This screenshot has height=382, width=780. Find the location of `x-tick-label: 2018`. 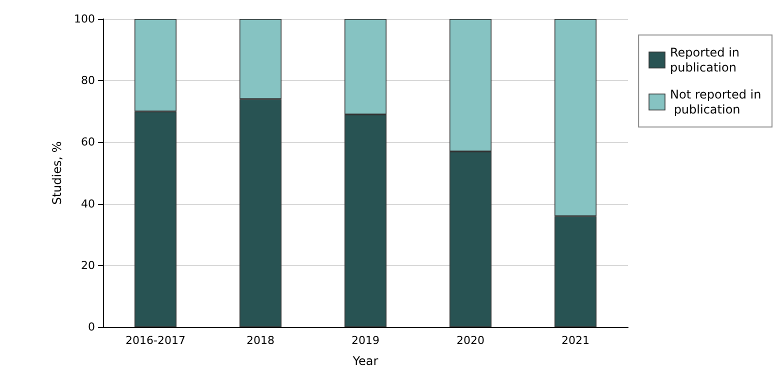

x-tick-label: 2018 is located at coordinates (260, 340).